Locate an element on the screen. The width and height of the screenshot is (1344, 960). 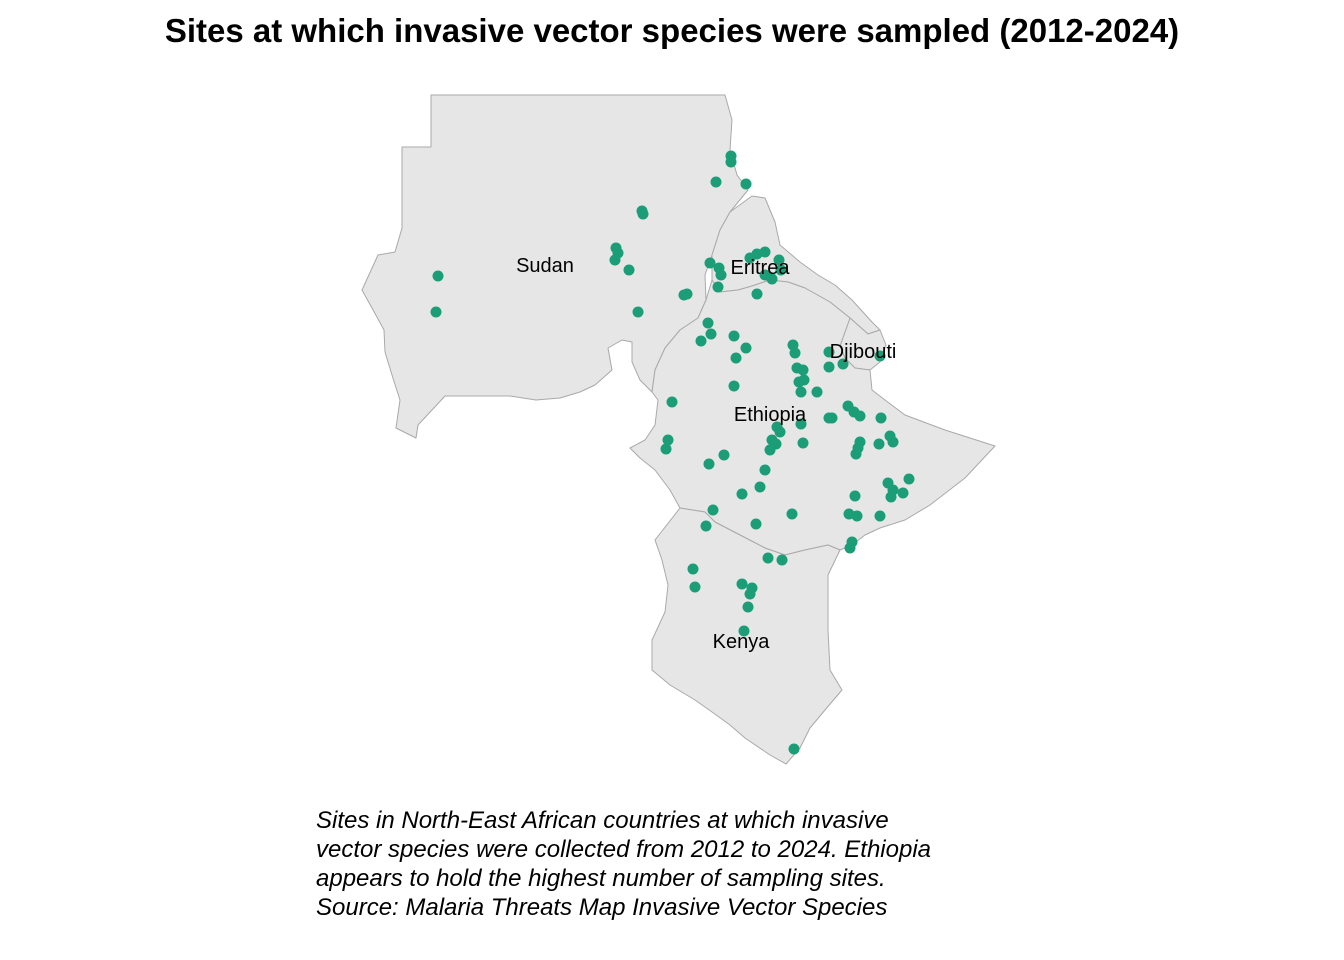
country-labels: Sudan Eritrea Djibouti Ethiopia Kenya is located at coordinates (706, 454).